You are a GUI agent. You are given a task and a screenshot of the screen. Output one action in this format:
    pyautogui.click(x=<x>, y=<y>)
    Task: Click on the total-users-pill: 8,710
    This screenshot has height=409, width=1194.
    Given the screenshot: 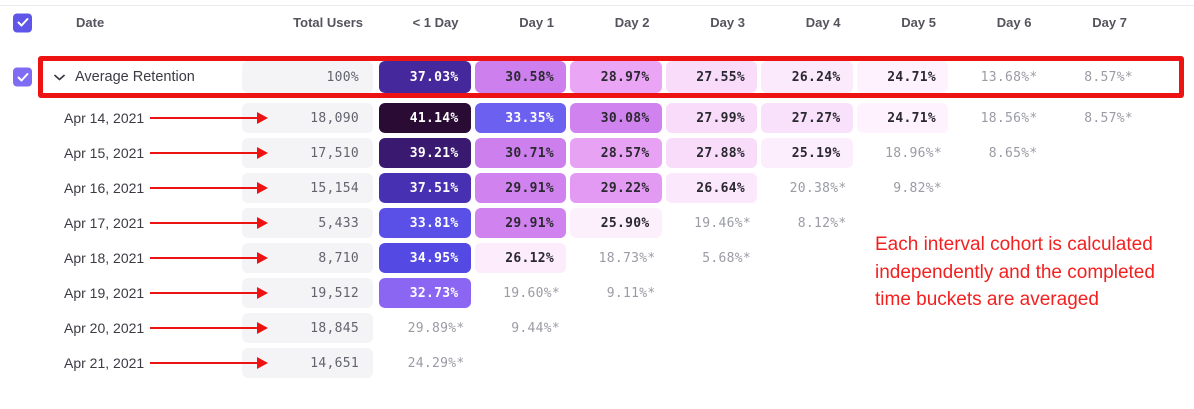 What is the action you would take?
    pyautogui.click(x=307, y=258)
    